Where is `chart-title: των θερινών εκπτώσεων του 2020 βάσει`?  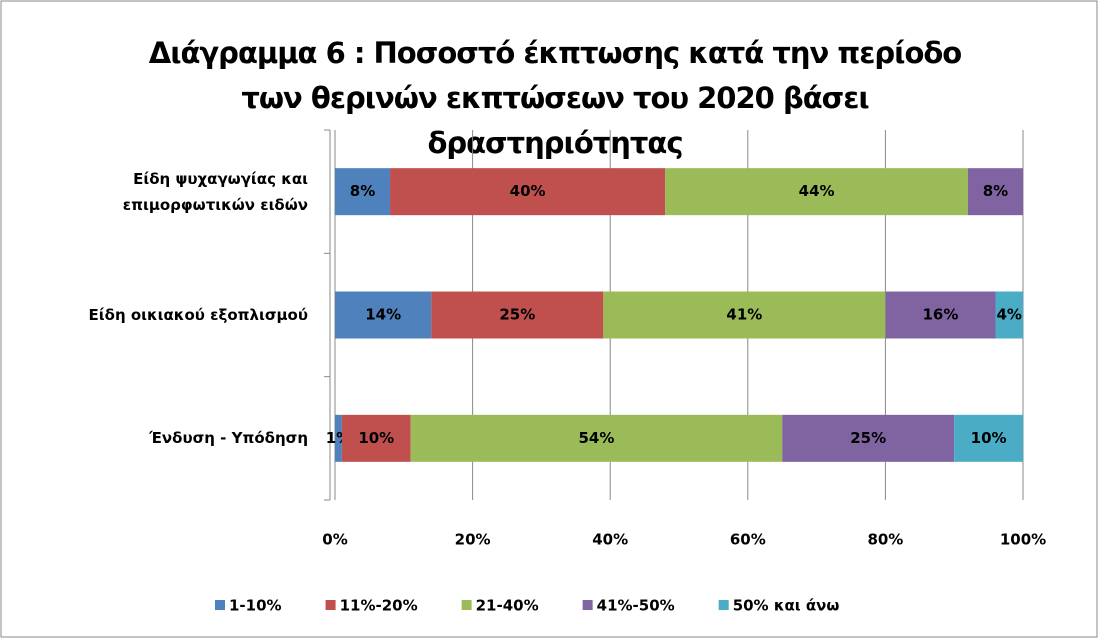 chart-title: των θερινών εκπτώσεων του 2020 βάσει is located at coordinates (555, 98).